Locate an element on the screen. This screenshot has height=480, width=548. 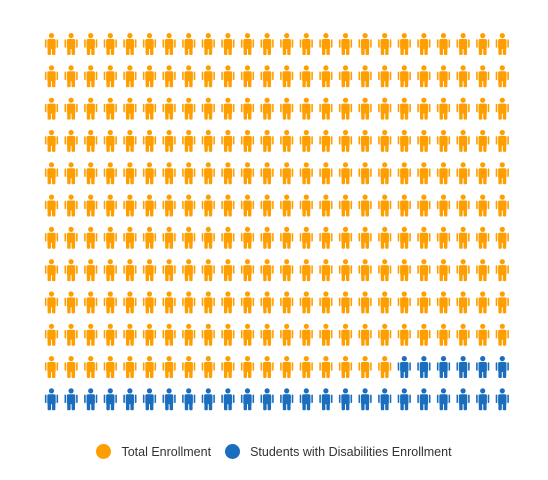
legend-item-swd-enrollment: Students with Disabilities Enrollment is located at coordinates (338, 451).